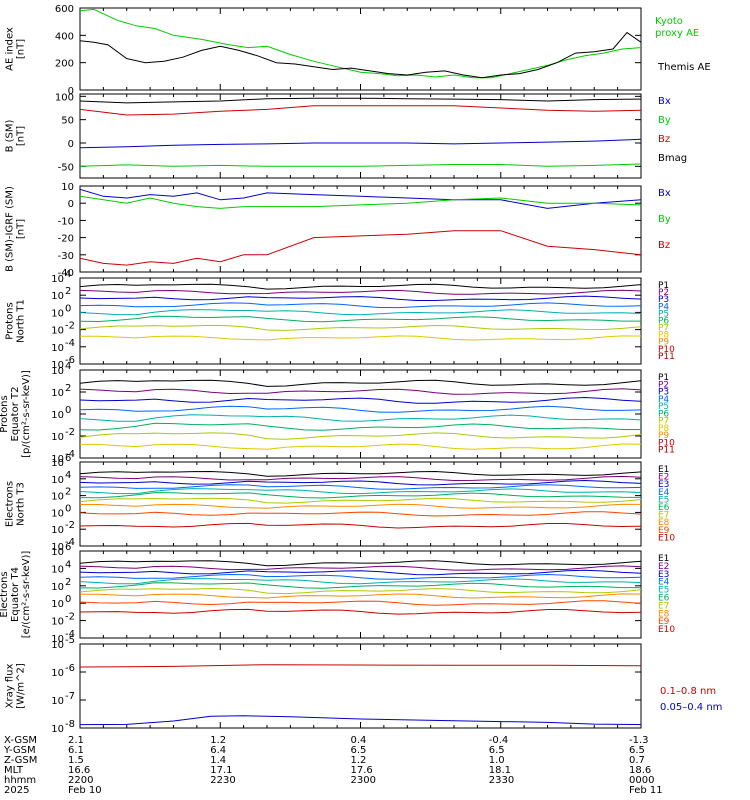 The image size is (750, 800). What do you see at coordinates (218, 760) in the screenshot?
I see `ephemeris-value: 1.4` at bounding box center [218, 760].